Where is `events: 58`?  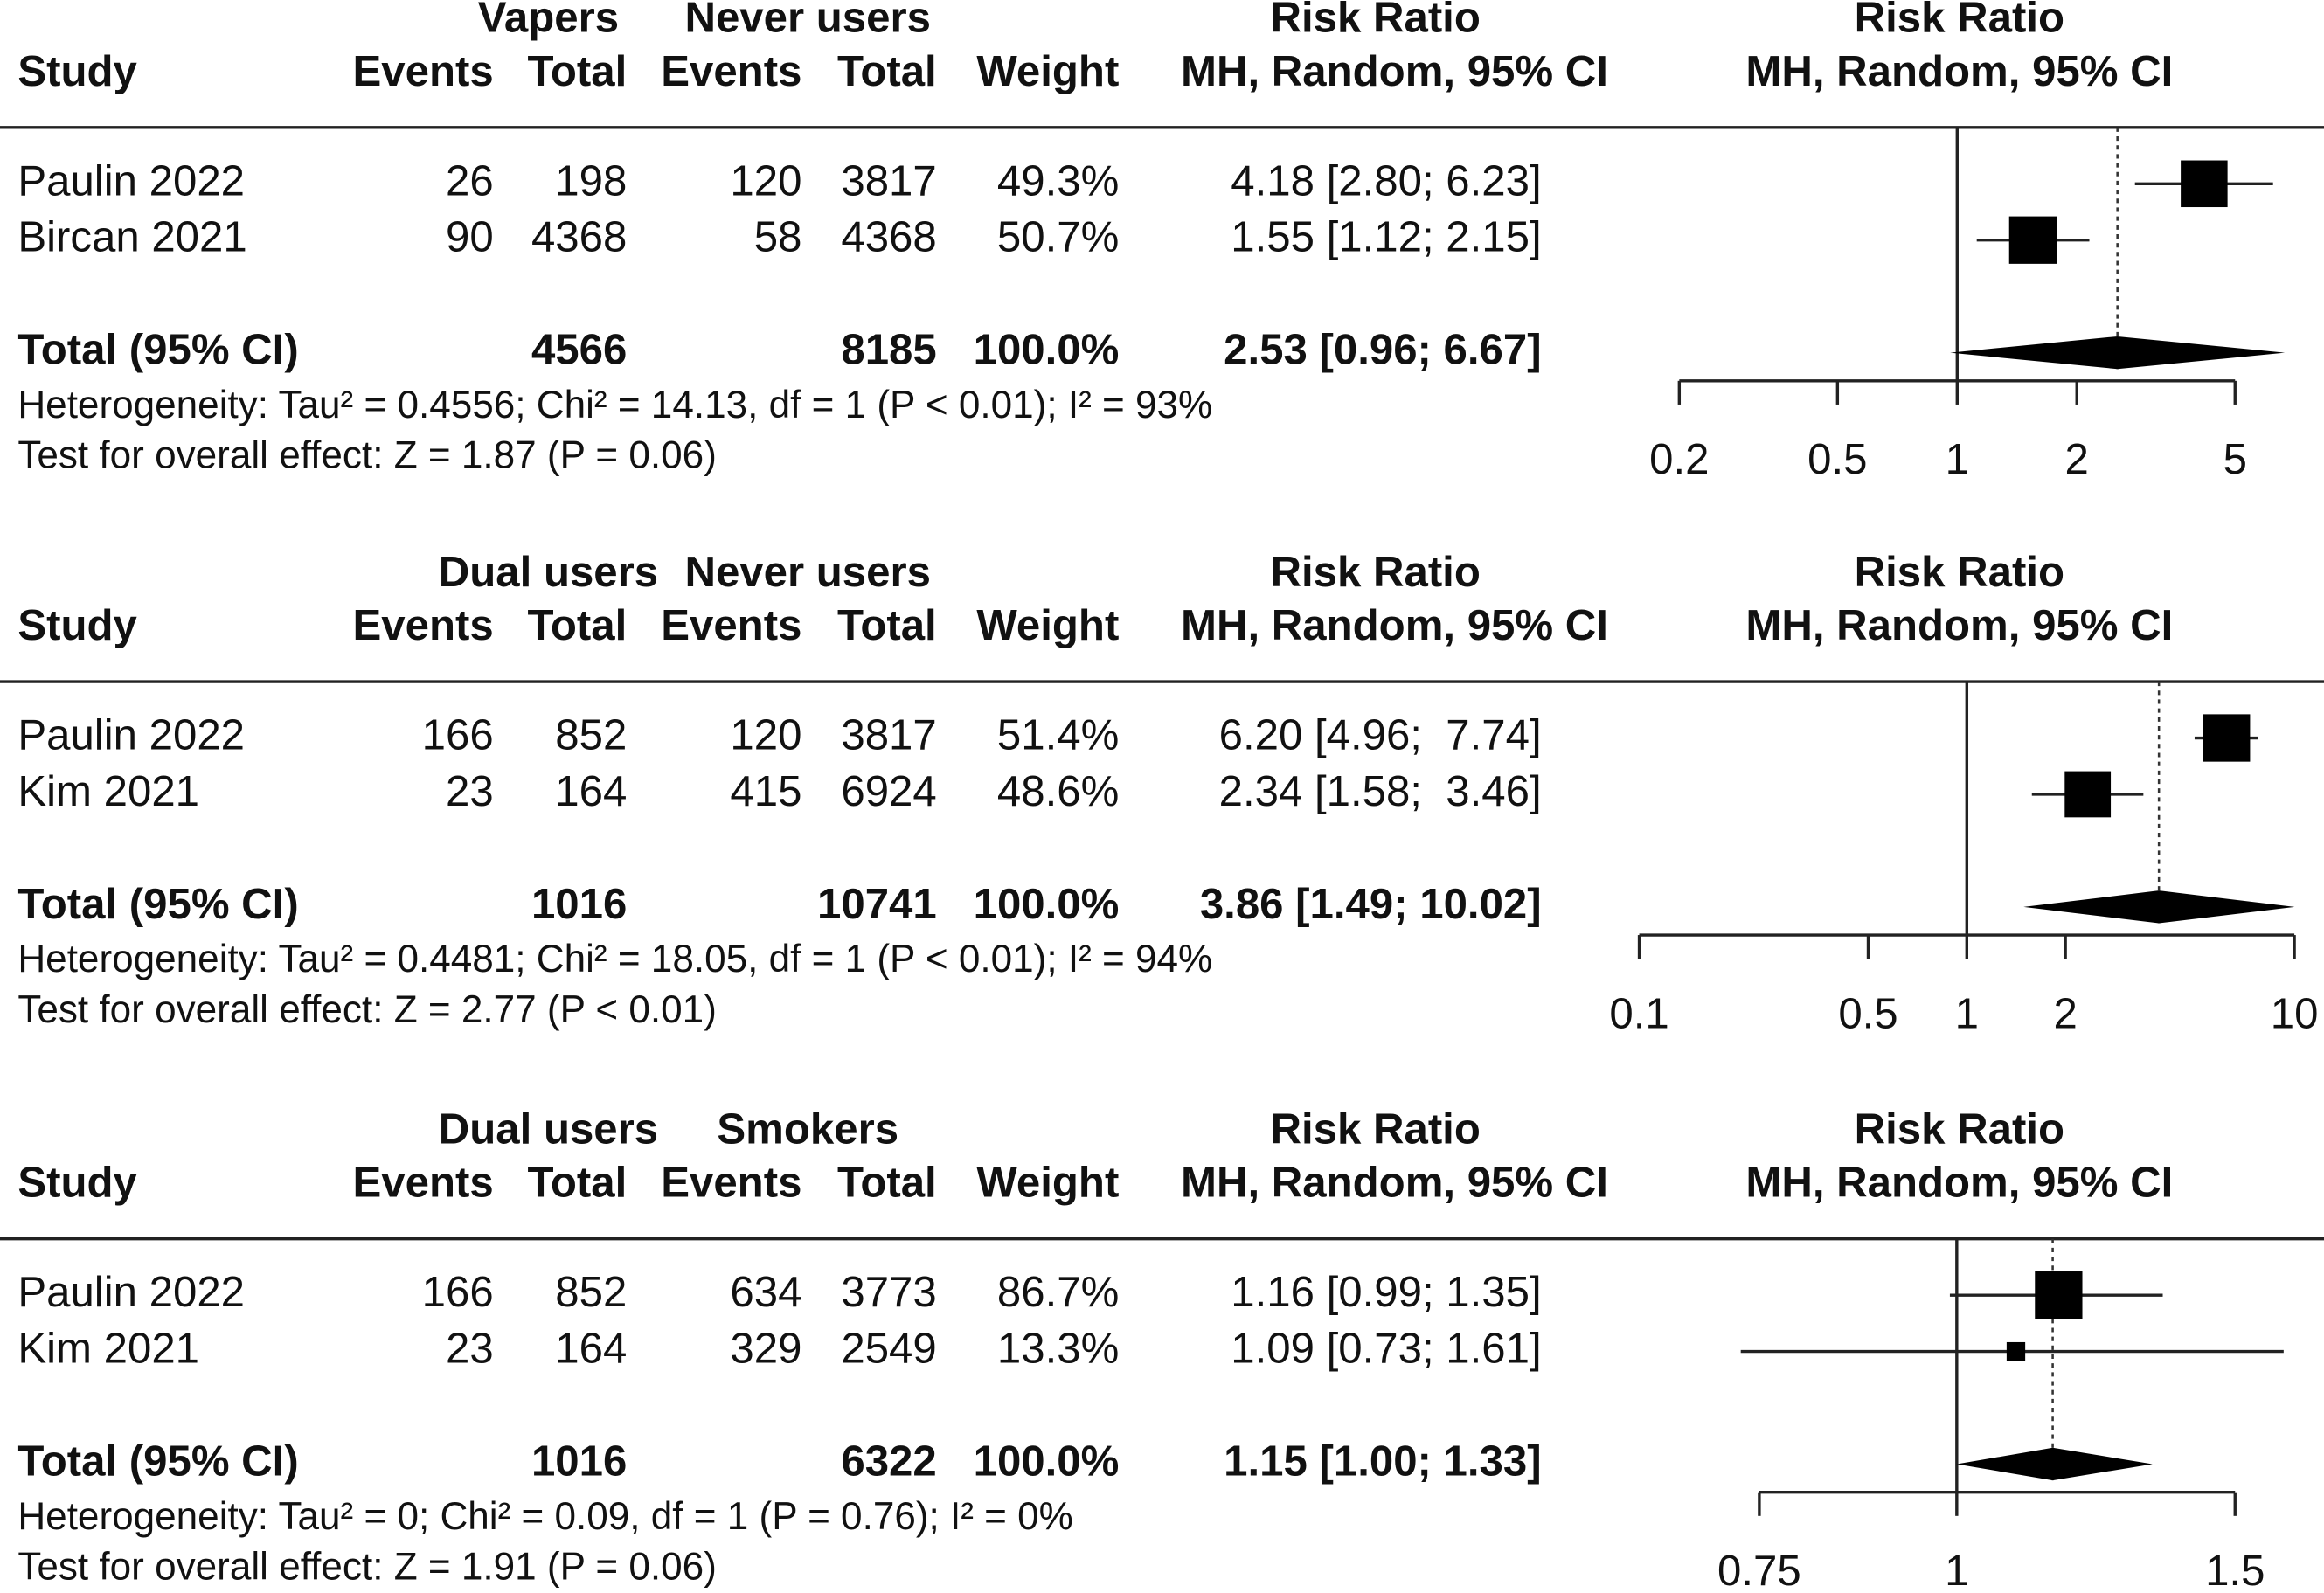
events: 58 is located at coordinates (778, 237).